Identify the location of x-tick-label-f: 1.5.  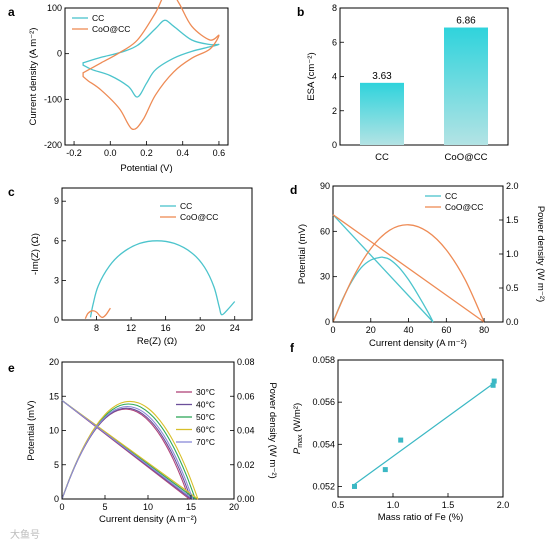
(448, 505).